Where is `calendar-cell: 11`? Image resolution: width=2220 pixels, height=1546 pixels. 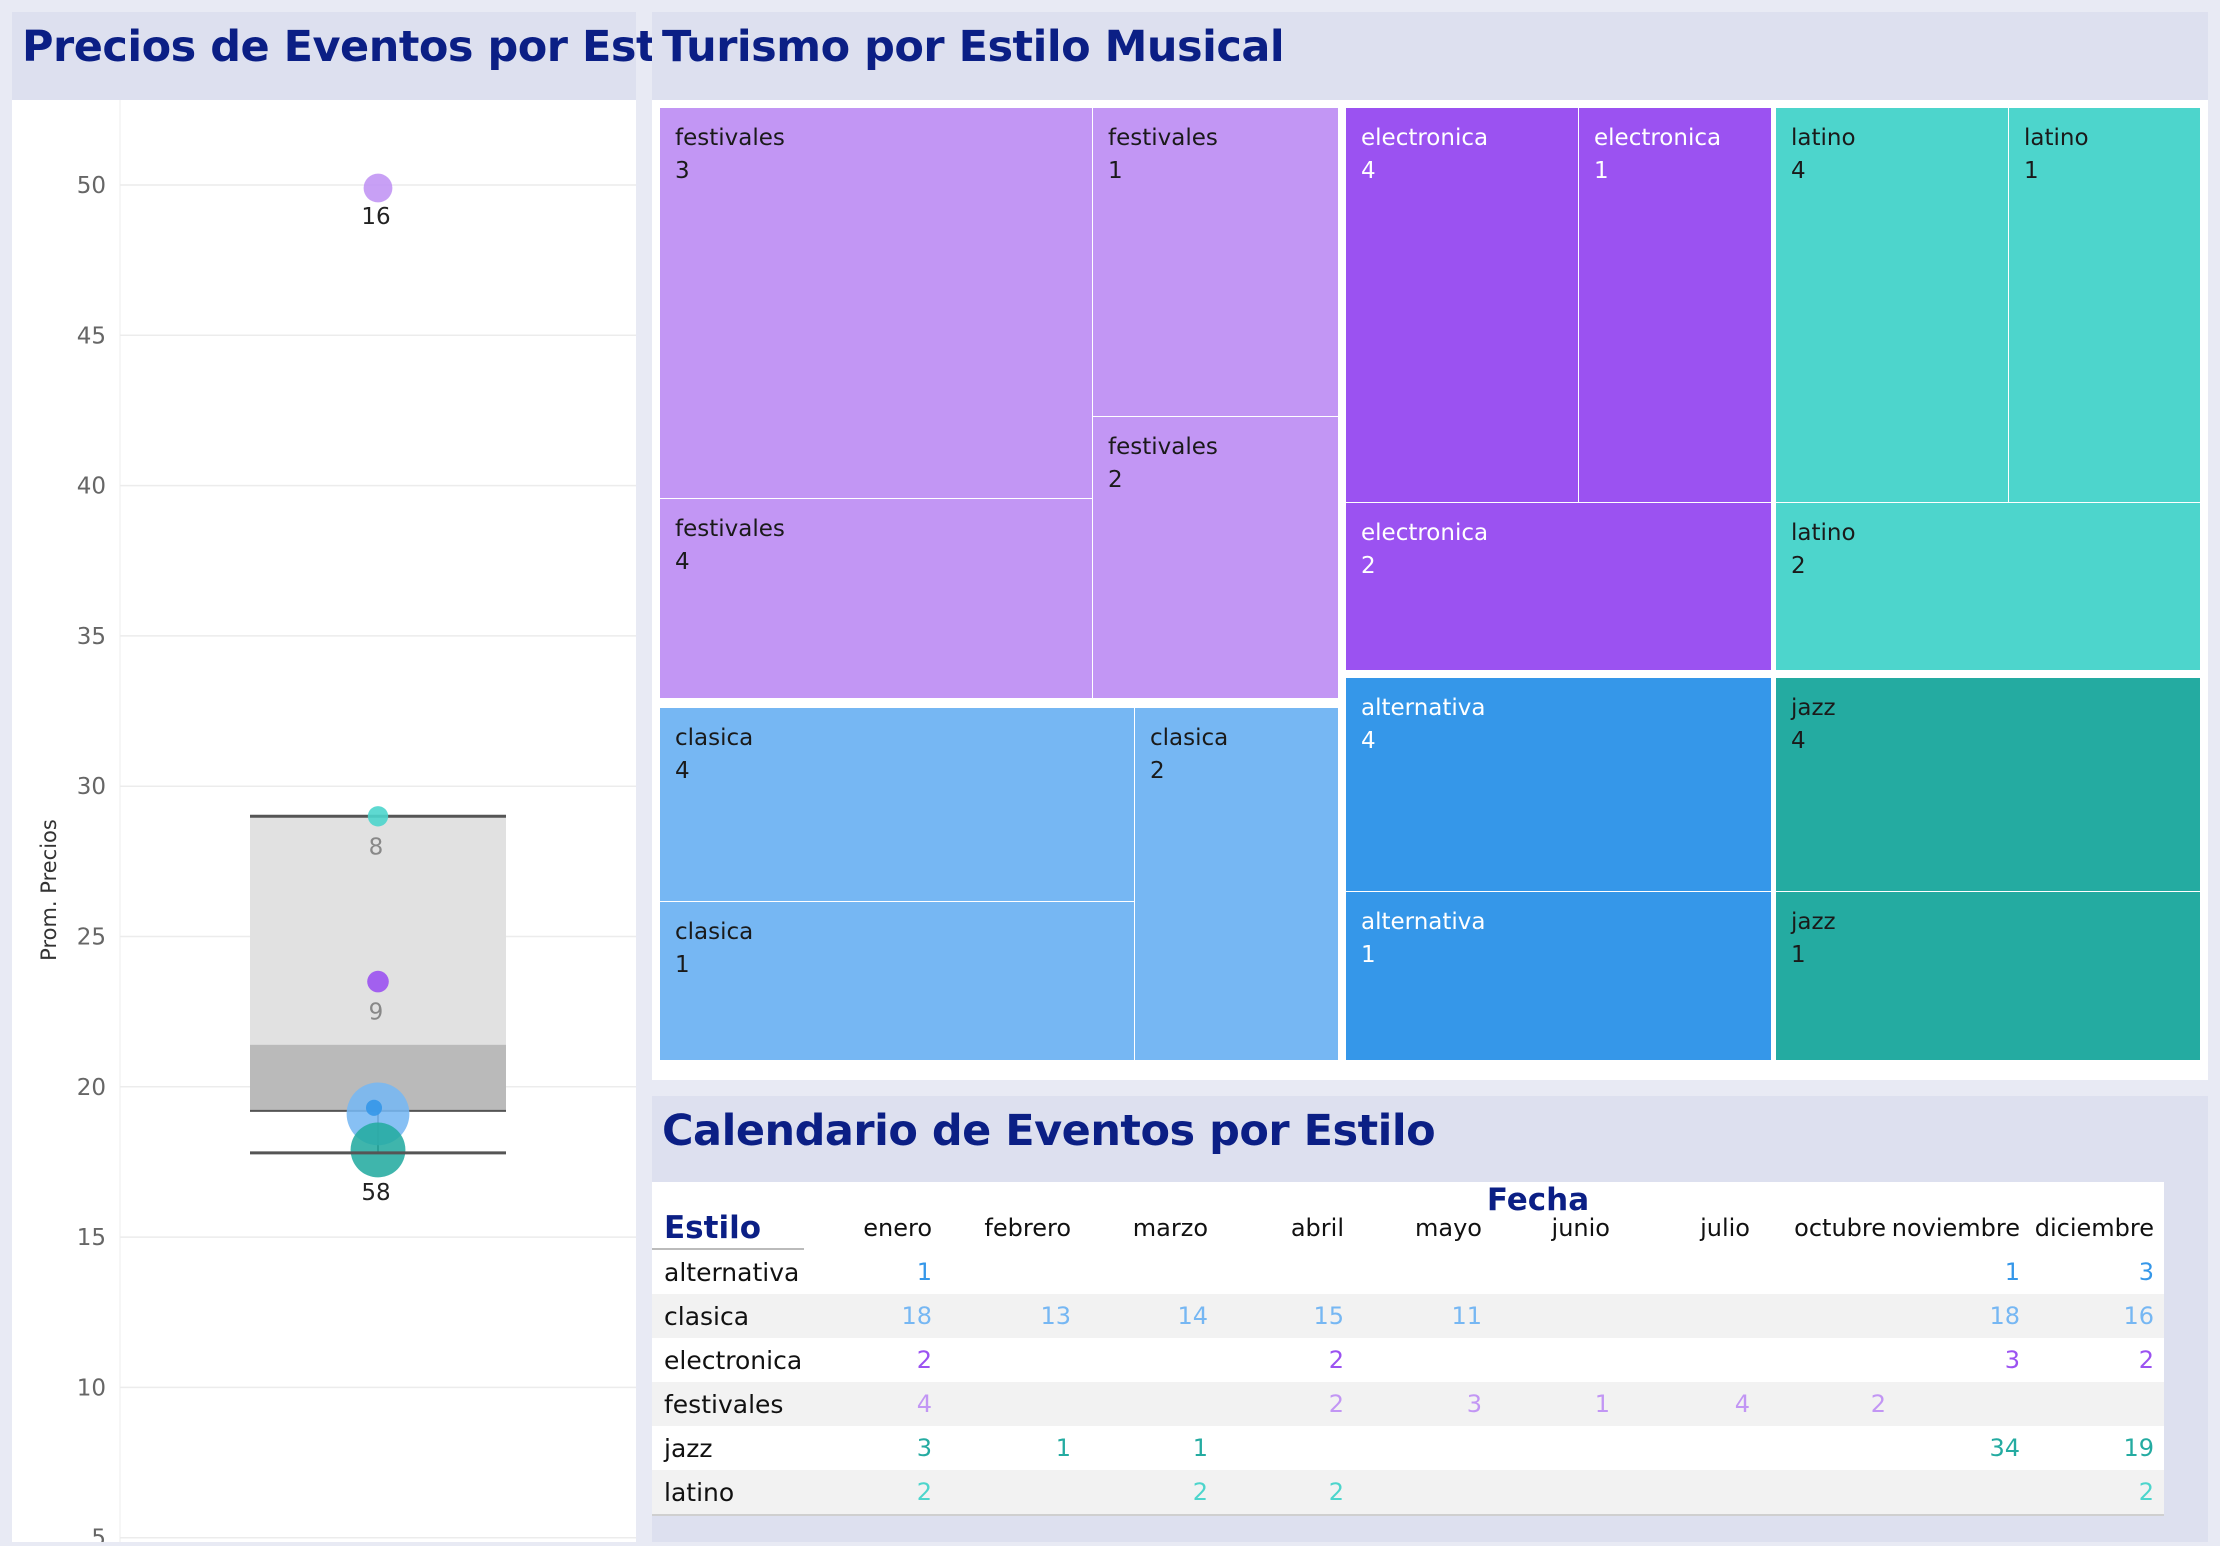
calendar-cell: 11 is located at coordinates (1466, 1316).